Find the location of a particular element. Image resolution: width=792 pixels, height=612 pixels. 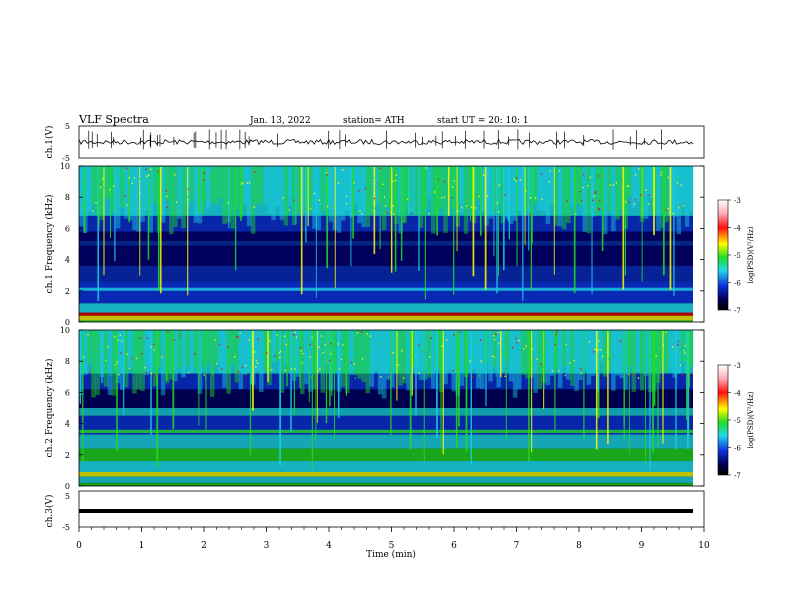

colorbar-tick-label: -6 is located at coordinates (737, 284).